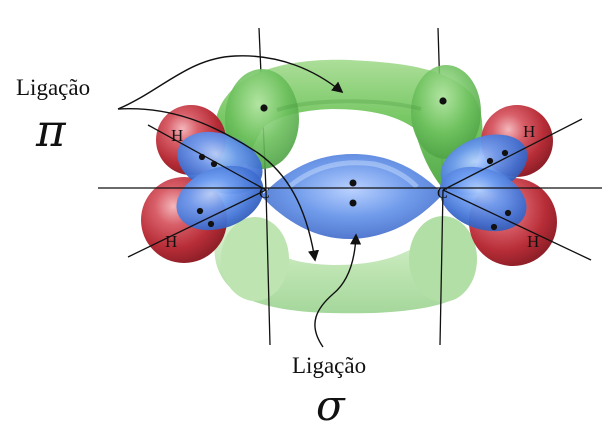 This screenshot has height=423, width=609. What do you see at coordinates (230, 82) in the screenshot?
I see `pi-arrow-top` at bounding box center [230, 82].